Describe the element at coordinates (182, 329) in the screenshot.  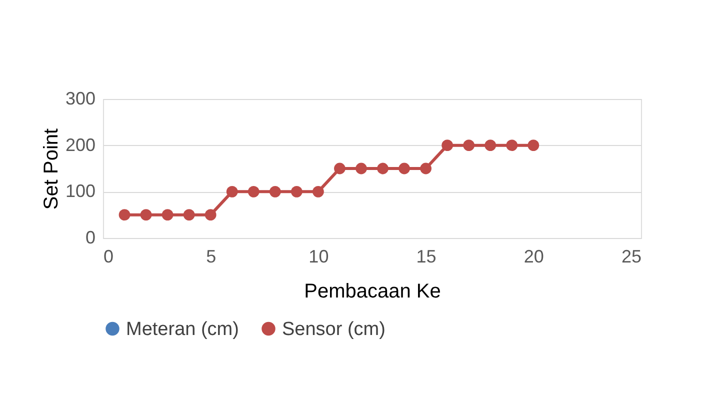
I see `legend-label: Meteran (cm)` at that location.